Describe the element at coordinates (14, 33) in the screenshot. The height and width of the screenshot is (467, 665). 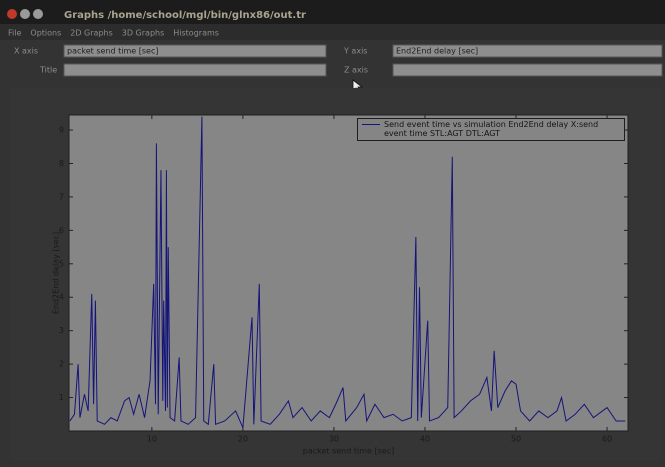
I see `menu-item: File` at that location.